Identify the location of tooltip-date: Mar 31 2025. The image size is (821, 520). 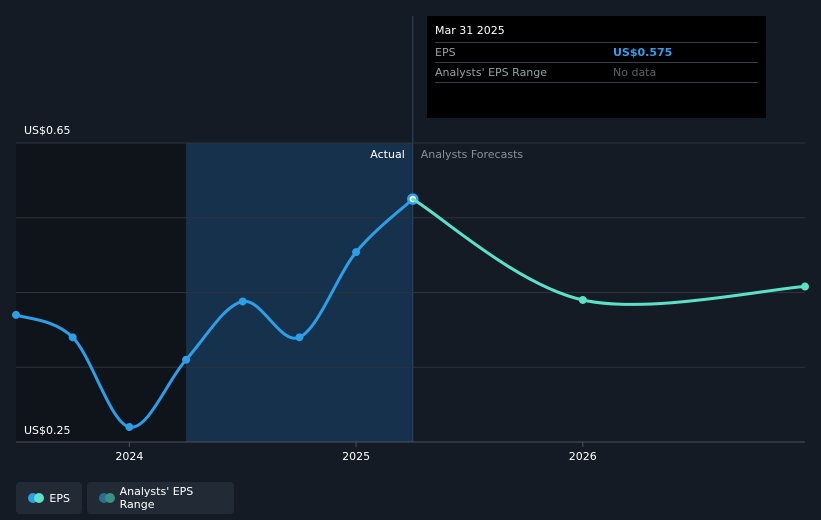
(596, 33).